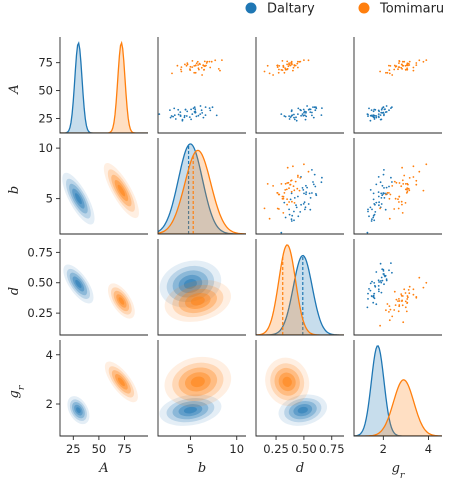  Describe the element at coordinates (87, 287) in the screenshot. I see `panel-d-vs-A: 0.25 0.50 0.75` at that location.